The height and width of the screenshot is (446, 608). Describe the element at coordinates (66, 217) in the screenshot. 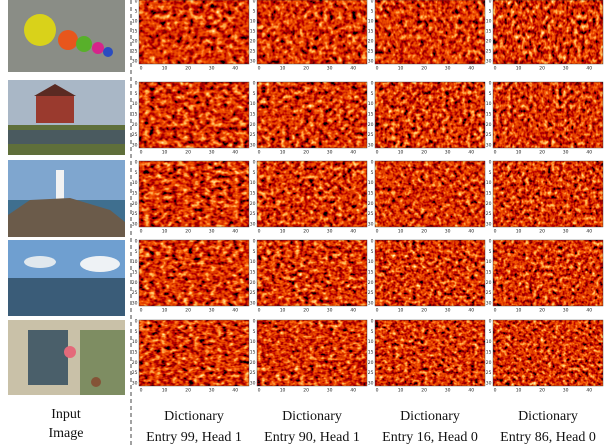

I see `rocks` at that location.